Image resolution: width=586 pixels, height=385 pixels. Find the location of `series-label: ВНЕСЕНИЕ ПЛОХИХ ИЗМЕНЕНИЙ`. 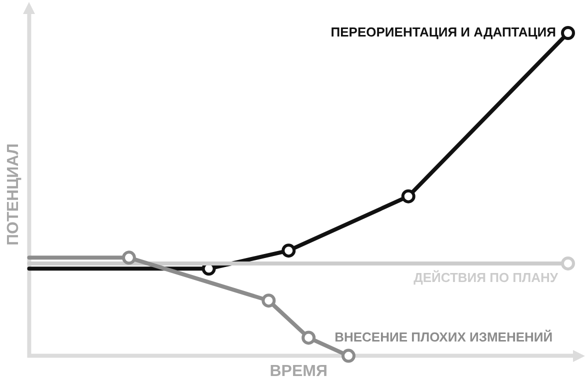

series-label: ВНЕСЕНИЕ ПЛОХИХ ИЗМЕНЕНИЙ is located at coordinates (443, 336).